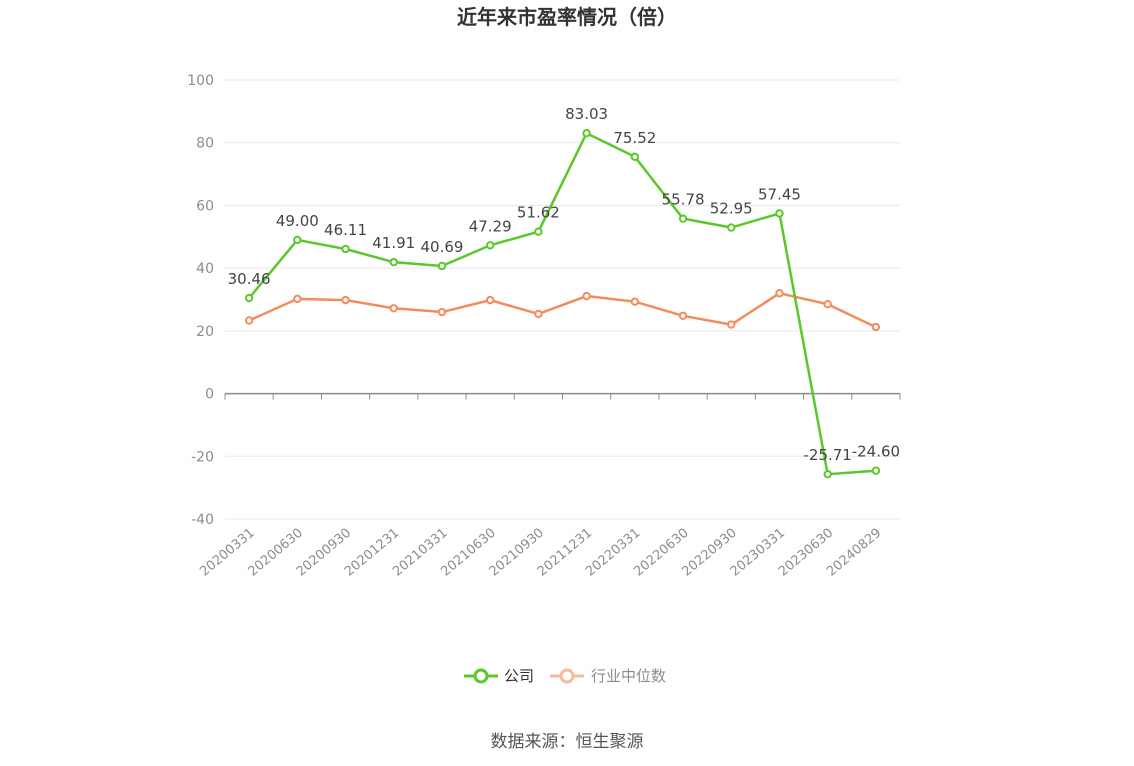 This screenshot has width=1134, height=766. I want to click on data-label-company: 47.29, so click(490, 226).